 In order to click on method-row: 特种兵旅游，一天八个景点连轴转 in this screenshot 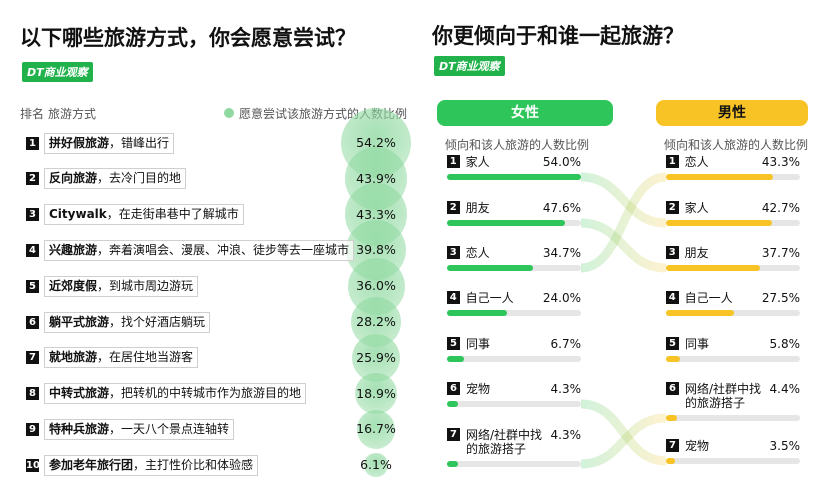, I will do `click(139, 429)`.